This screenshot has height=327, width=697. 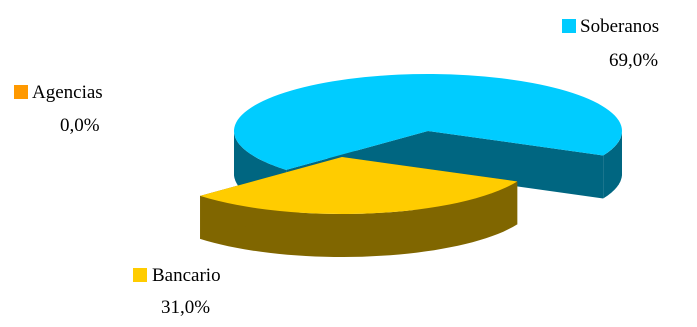 I want to click on legend-swatch-agencias, so click(x=21, y=92).